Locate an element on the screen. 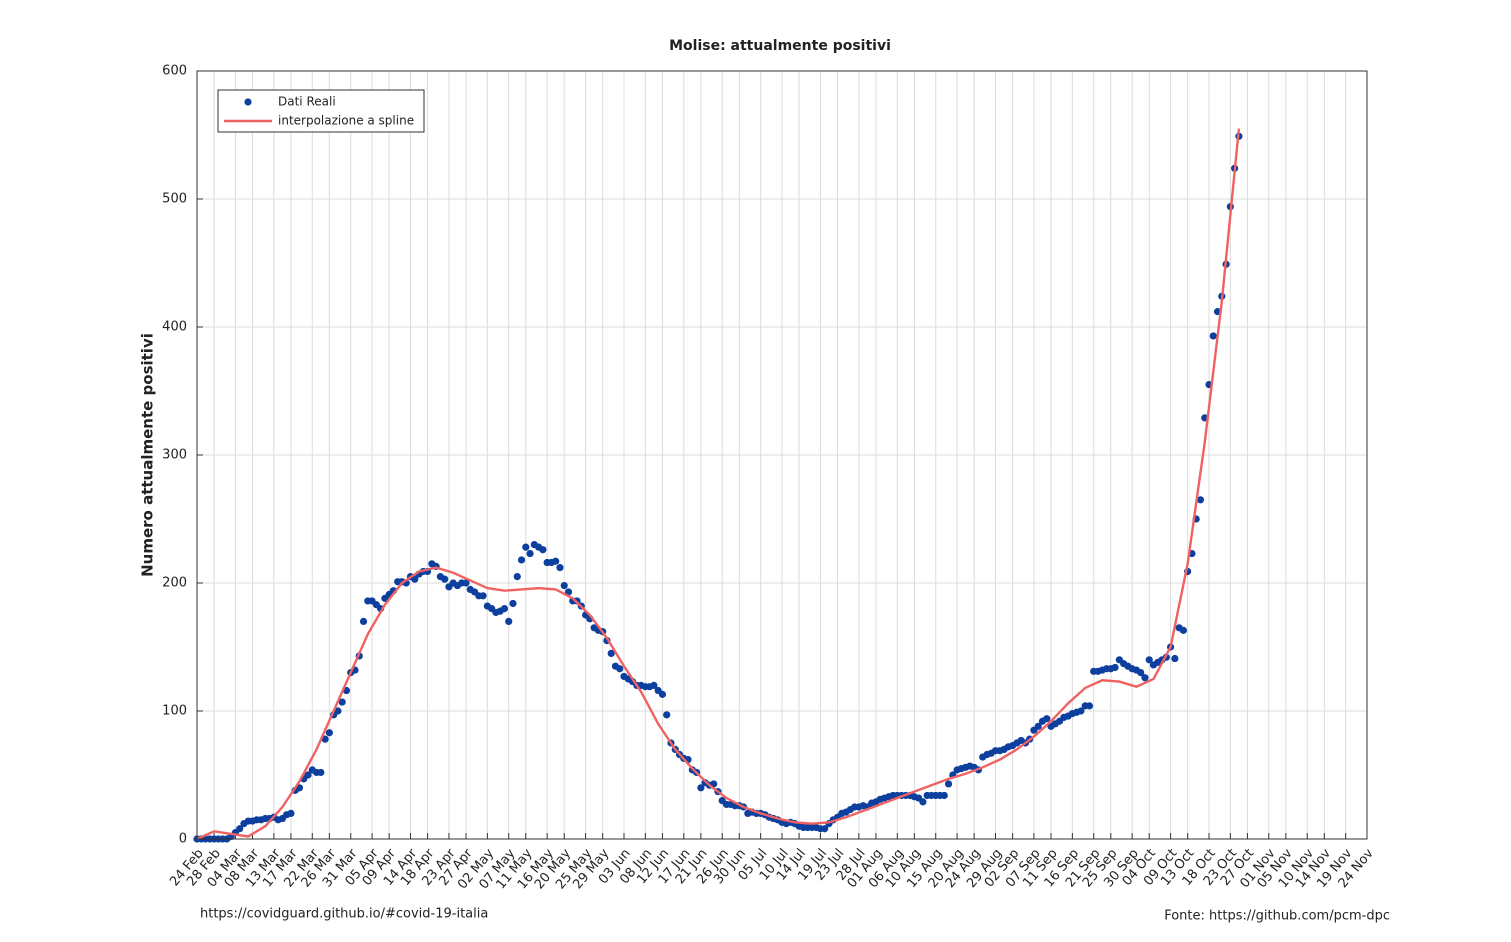  footer-right: Fonte: https://github.com/pcm-dpc is located at coordinates (1277, 916).